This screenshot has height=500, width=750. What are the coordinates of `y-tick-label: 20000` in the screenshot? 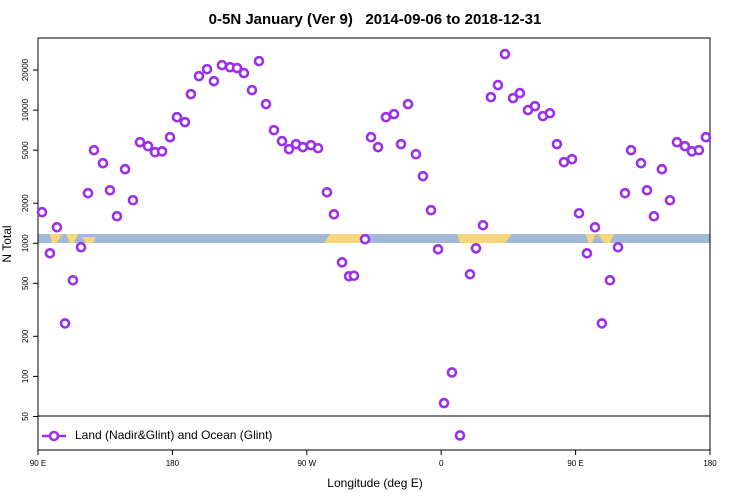 It's located at (25, 69).